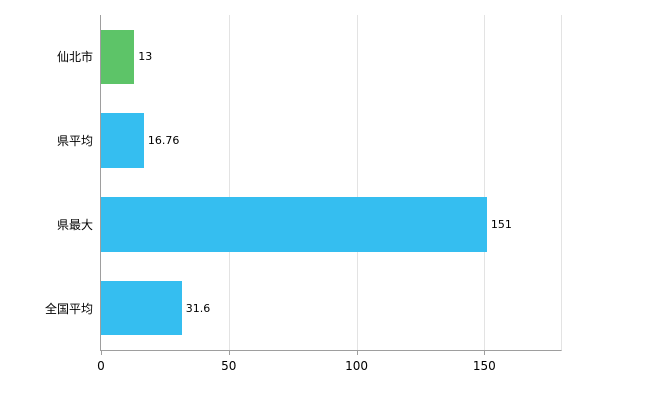 The image size is (650, 400). I want to click on x-axis-tick-label: 50, so click(229, 366).